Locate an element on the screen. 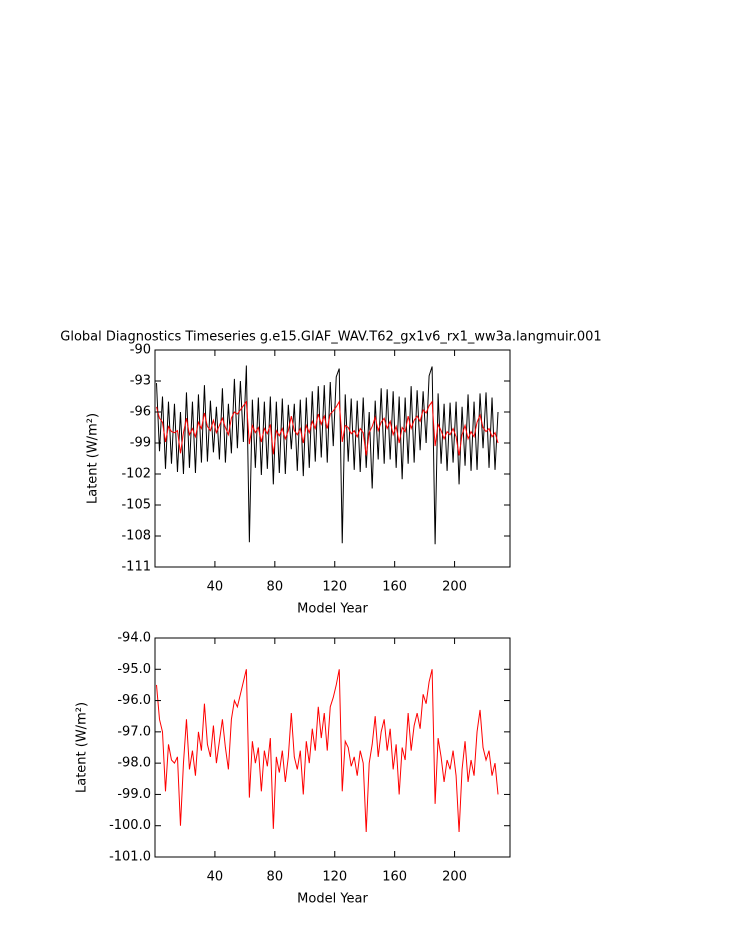 The width and height of the screenshot is (733, 949). y-tick-label: -99 is located at coordinates (140, 443).